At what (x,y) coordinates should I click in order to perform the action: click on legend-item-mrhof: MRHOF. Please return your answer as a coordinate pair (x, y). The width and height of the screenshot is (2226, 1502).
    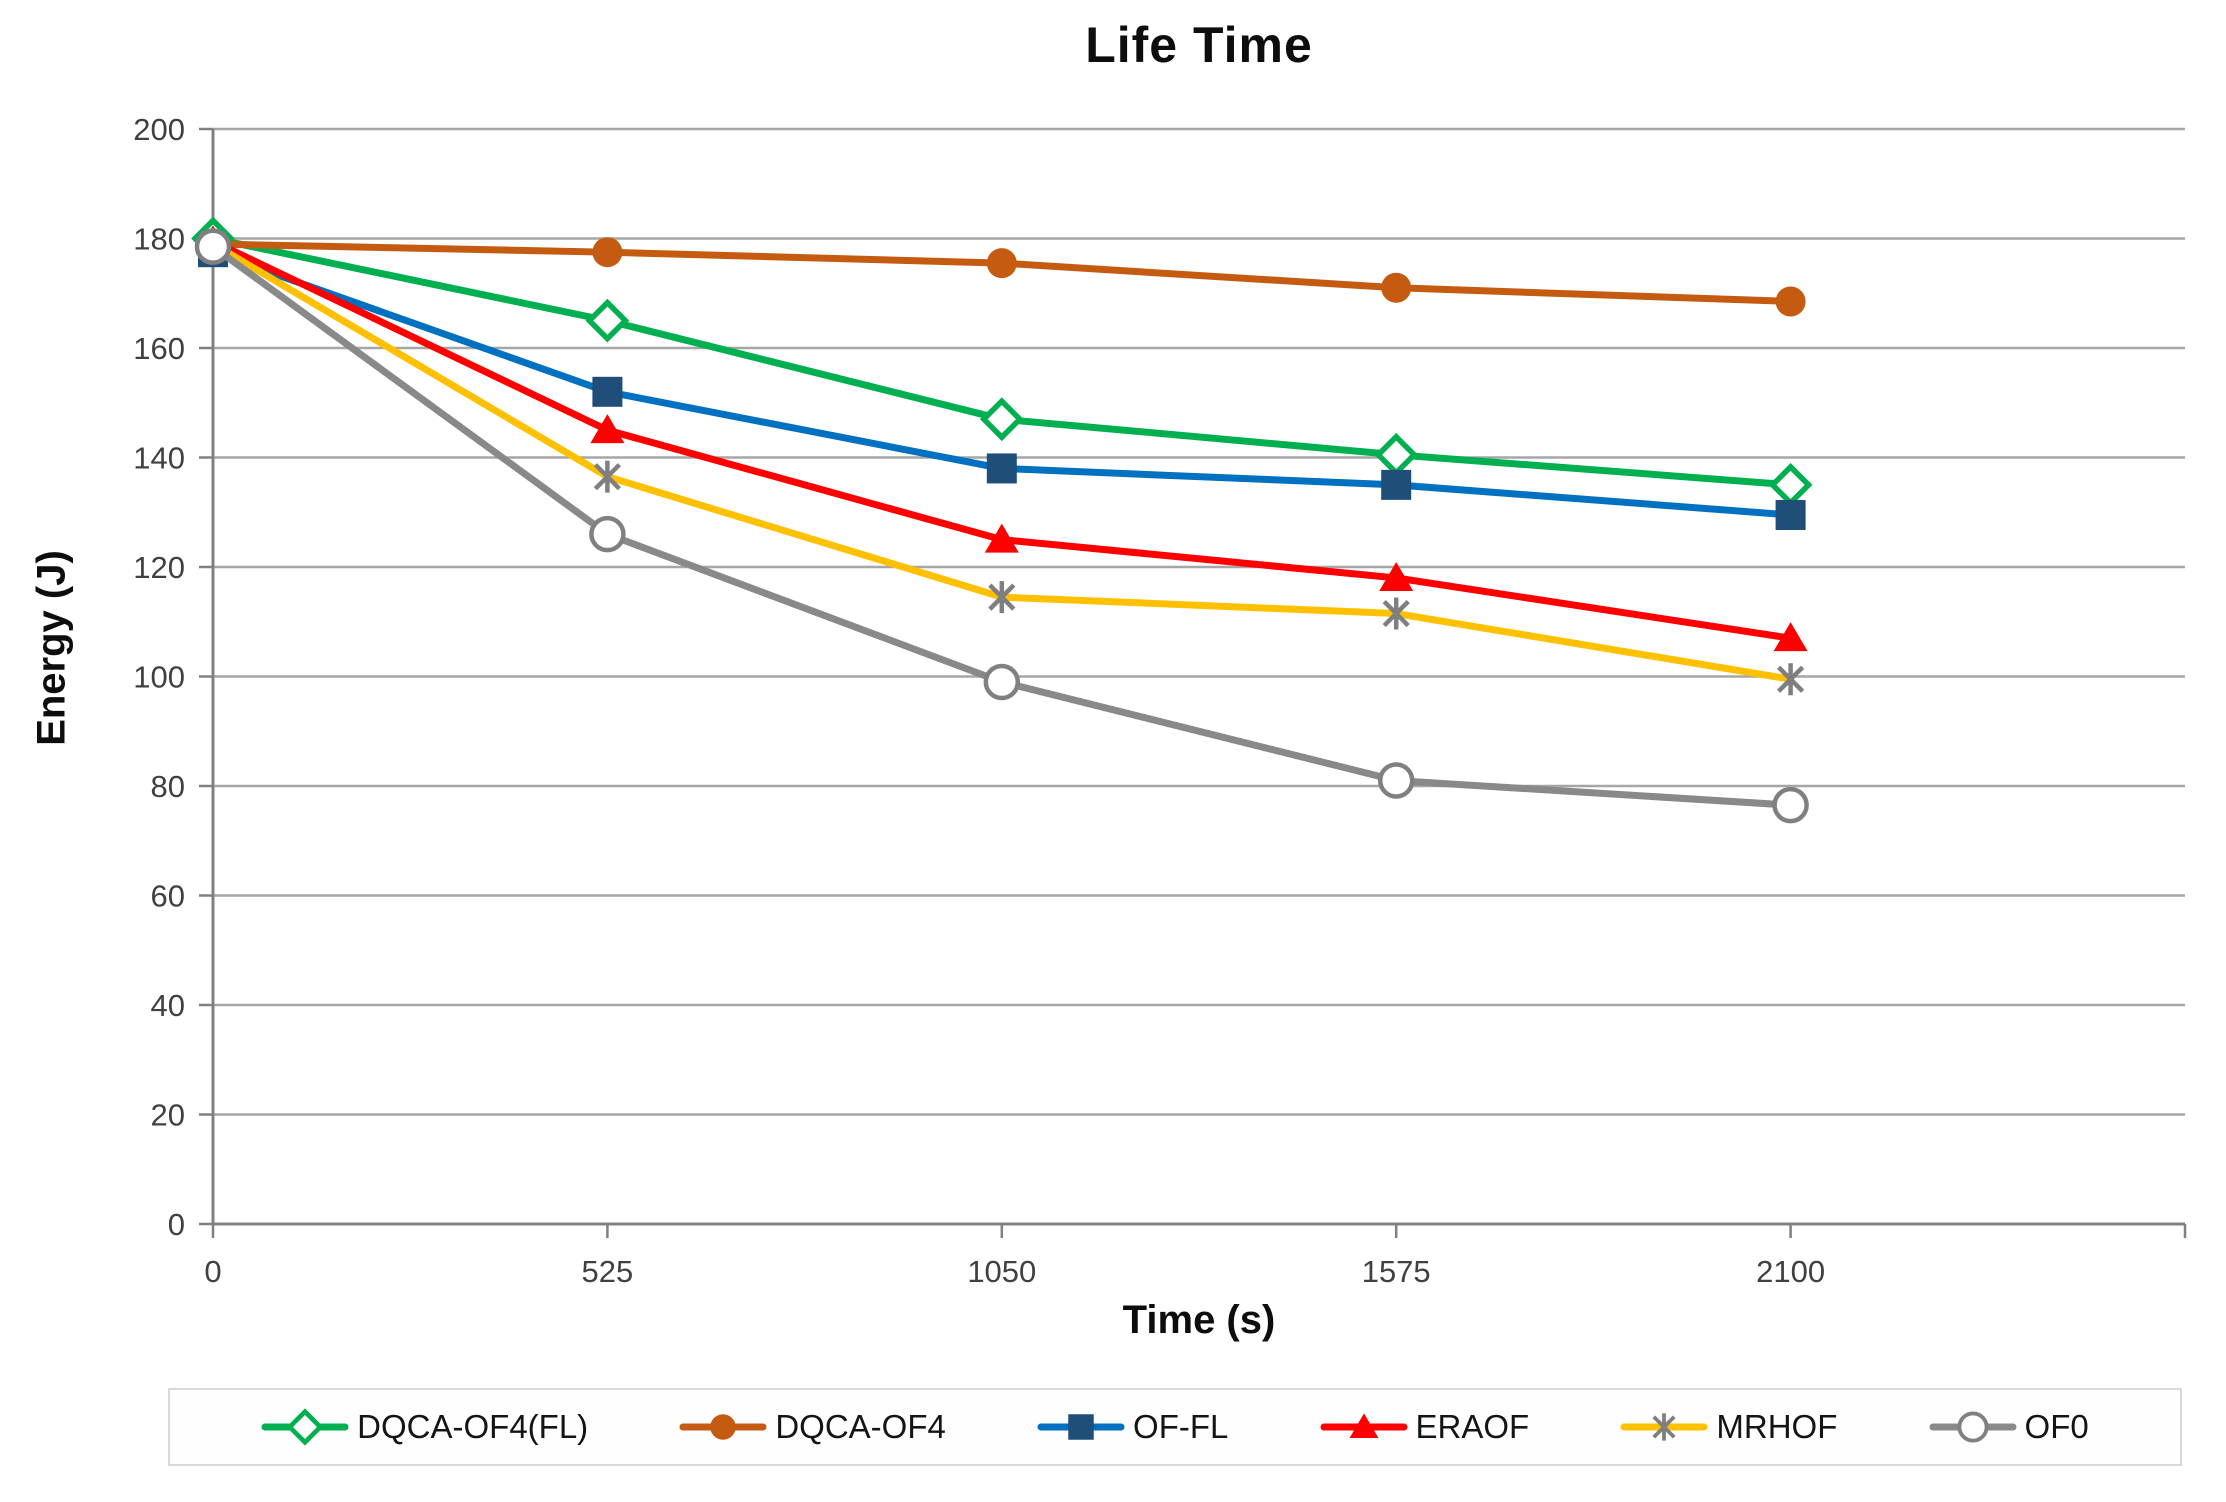
    Looking at the image, I should click on (1728, 1427).